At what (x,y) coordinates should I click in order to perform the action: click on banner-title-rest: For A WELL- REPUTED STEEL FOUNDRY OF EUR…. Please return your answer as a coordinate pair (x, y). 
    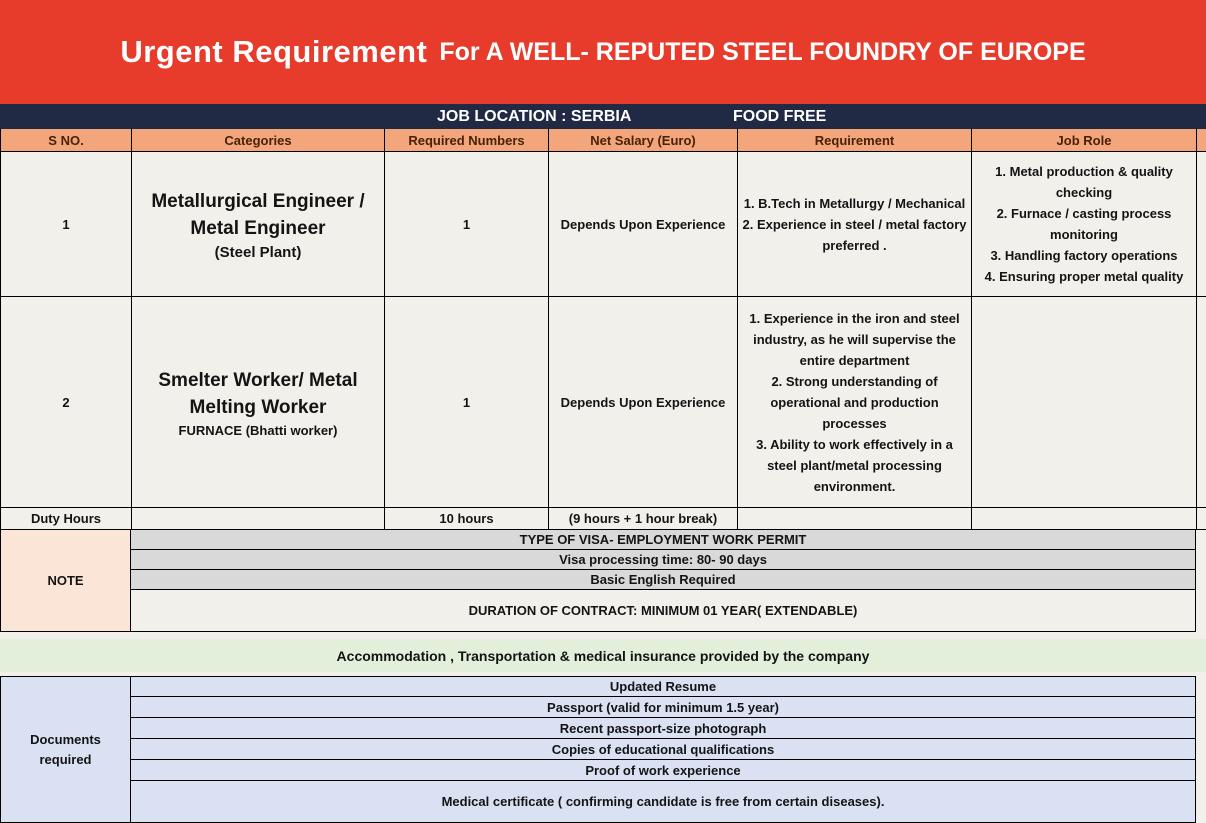
    Looking at the image, I should click on (762, 51).